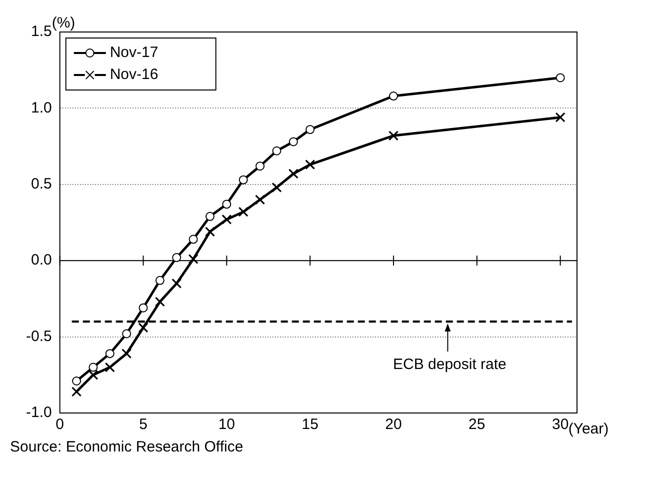 The width and height of the screenshot is (650, 477). I want to click on x-tick-label: 20, so click(393, 425).